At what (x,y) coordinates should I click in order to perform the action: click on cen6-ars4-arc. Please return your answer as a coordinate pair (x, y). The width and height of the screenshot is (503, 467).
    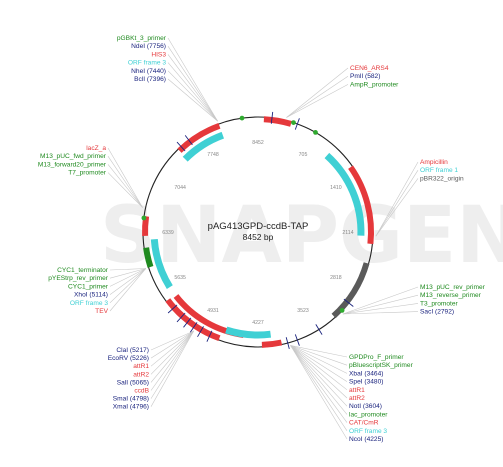
    Looking at the image, I should click on (277, 121).